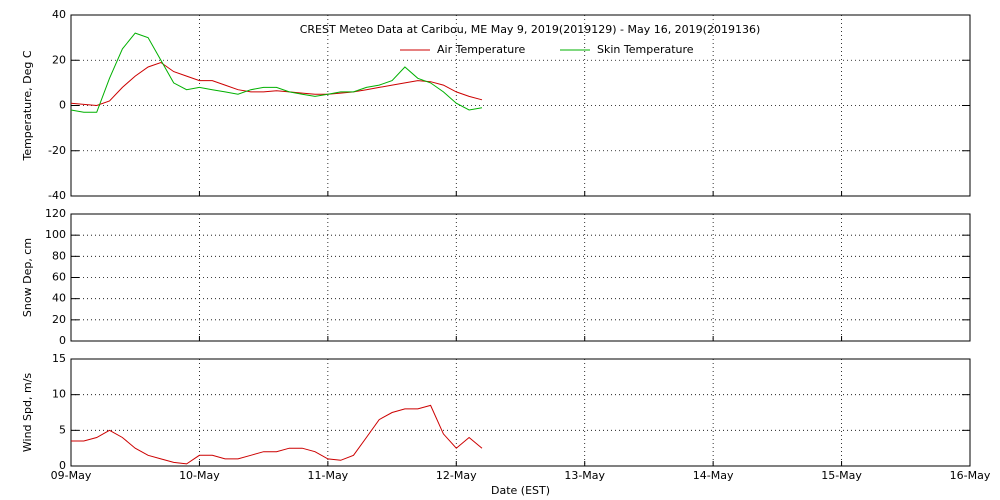  Describe the element at coordinates (59, 358) in the screenshot. I see `y-tick-label: 15` at that location.